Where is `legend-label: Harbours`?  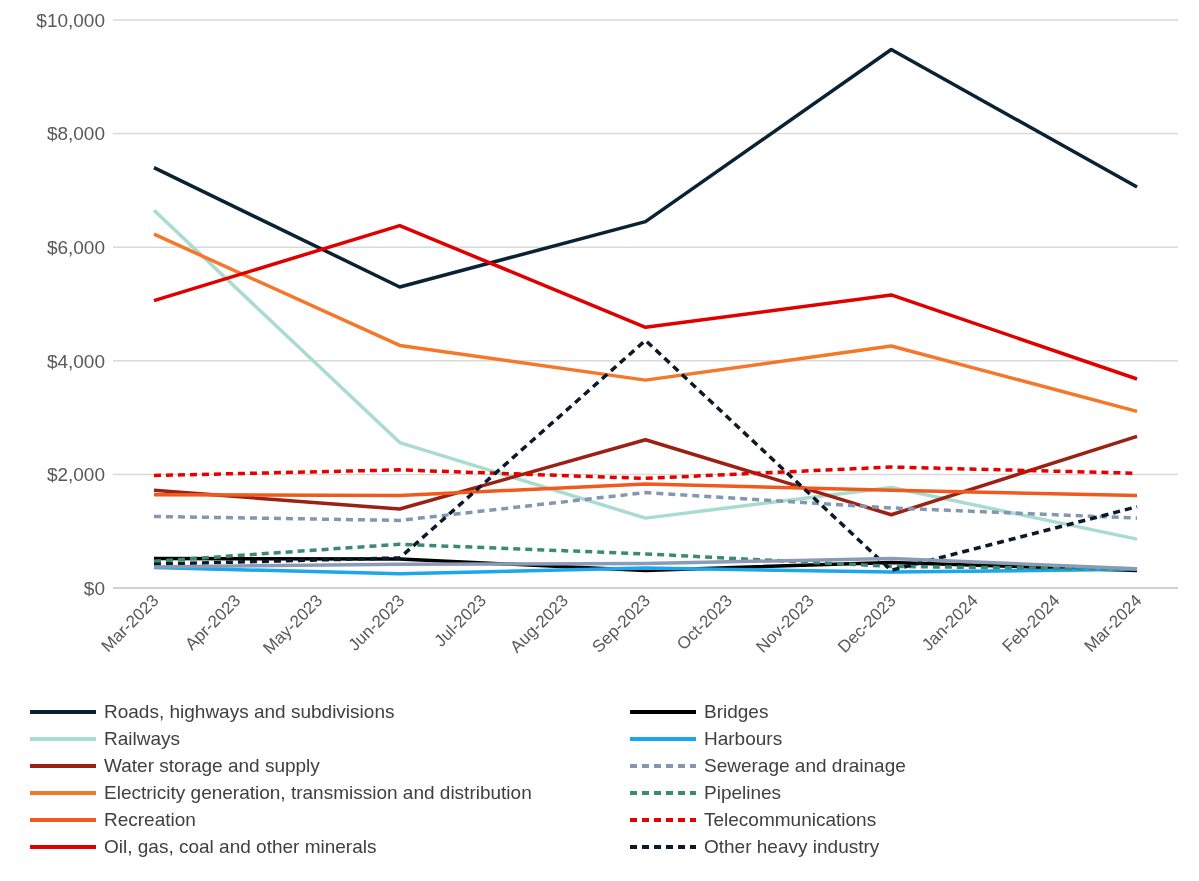
legend-label: Harbours is located at coordinates (743, 738).